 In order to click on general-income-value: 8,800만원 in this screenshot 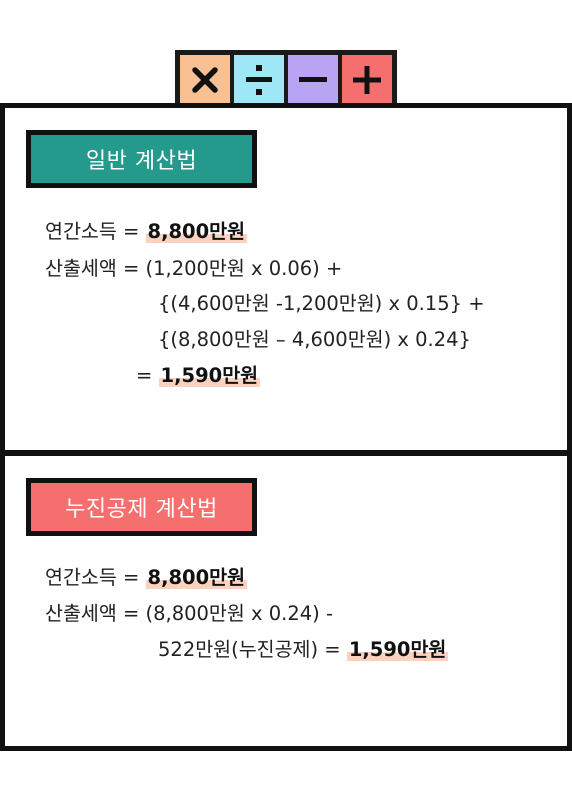, I will do `click(196, 231)`.